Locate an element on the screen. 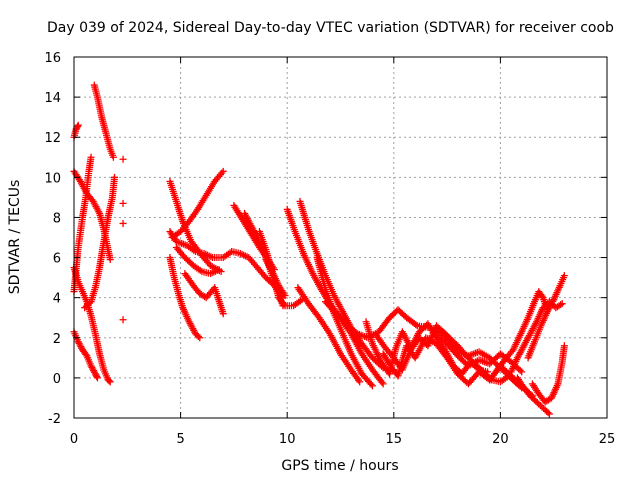 Image resolution: width=640 pixels, height=480 pixels. y-tick-label: 8 is located at coordinates (57, 218).